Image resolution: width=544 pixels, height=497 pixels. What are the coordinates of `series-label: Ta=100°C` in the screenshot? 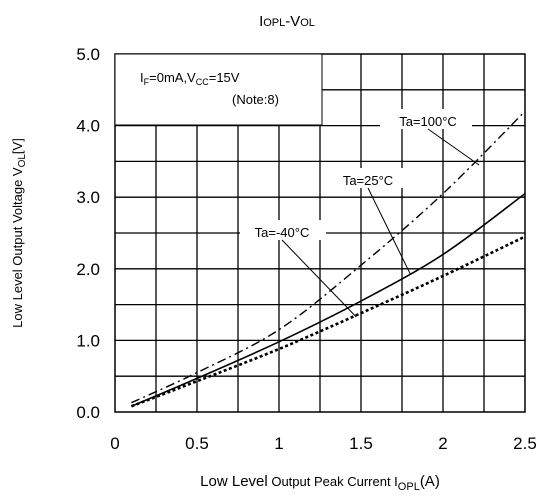 It's located at (428, 121).